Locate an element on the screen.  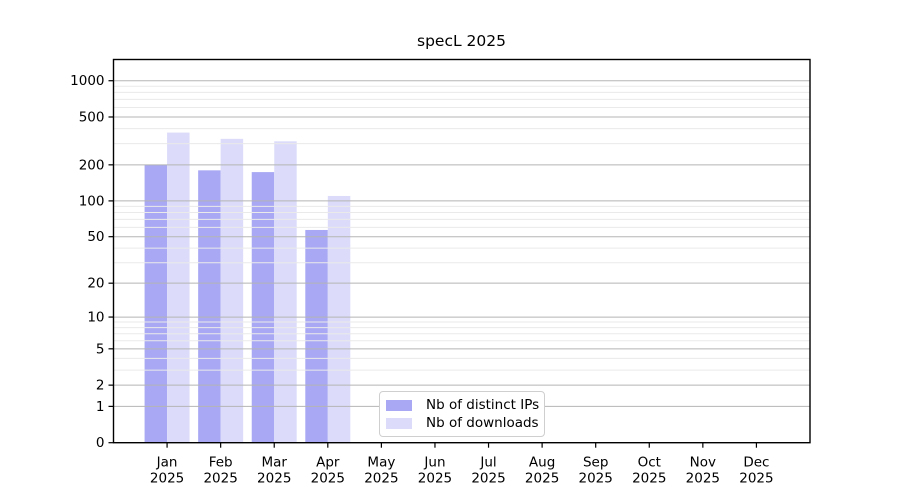
y-tick-label: 10 is located at coordinates (95, 318).